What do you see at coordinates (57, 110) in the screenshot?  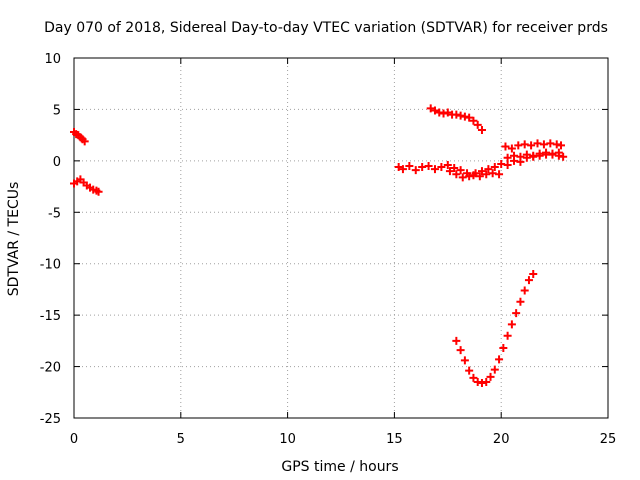 I see `y-tick-label: 5` at bounding box center [57, 110].